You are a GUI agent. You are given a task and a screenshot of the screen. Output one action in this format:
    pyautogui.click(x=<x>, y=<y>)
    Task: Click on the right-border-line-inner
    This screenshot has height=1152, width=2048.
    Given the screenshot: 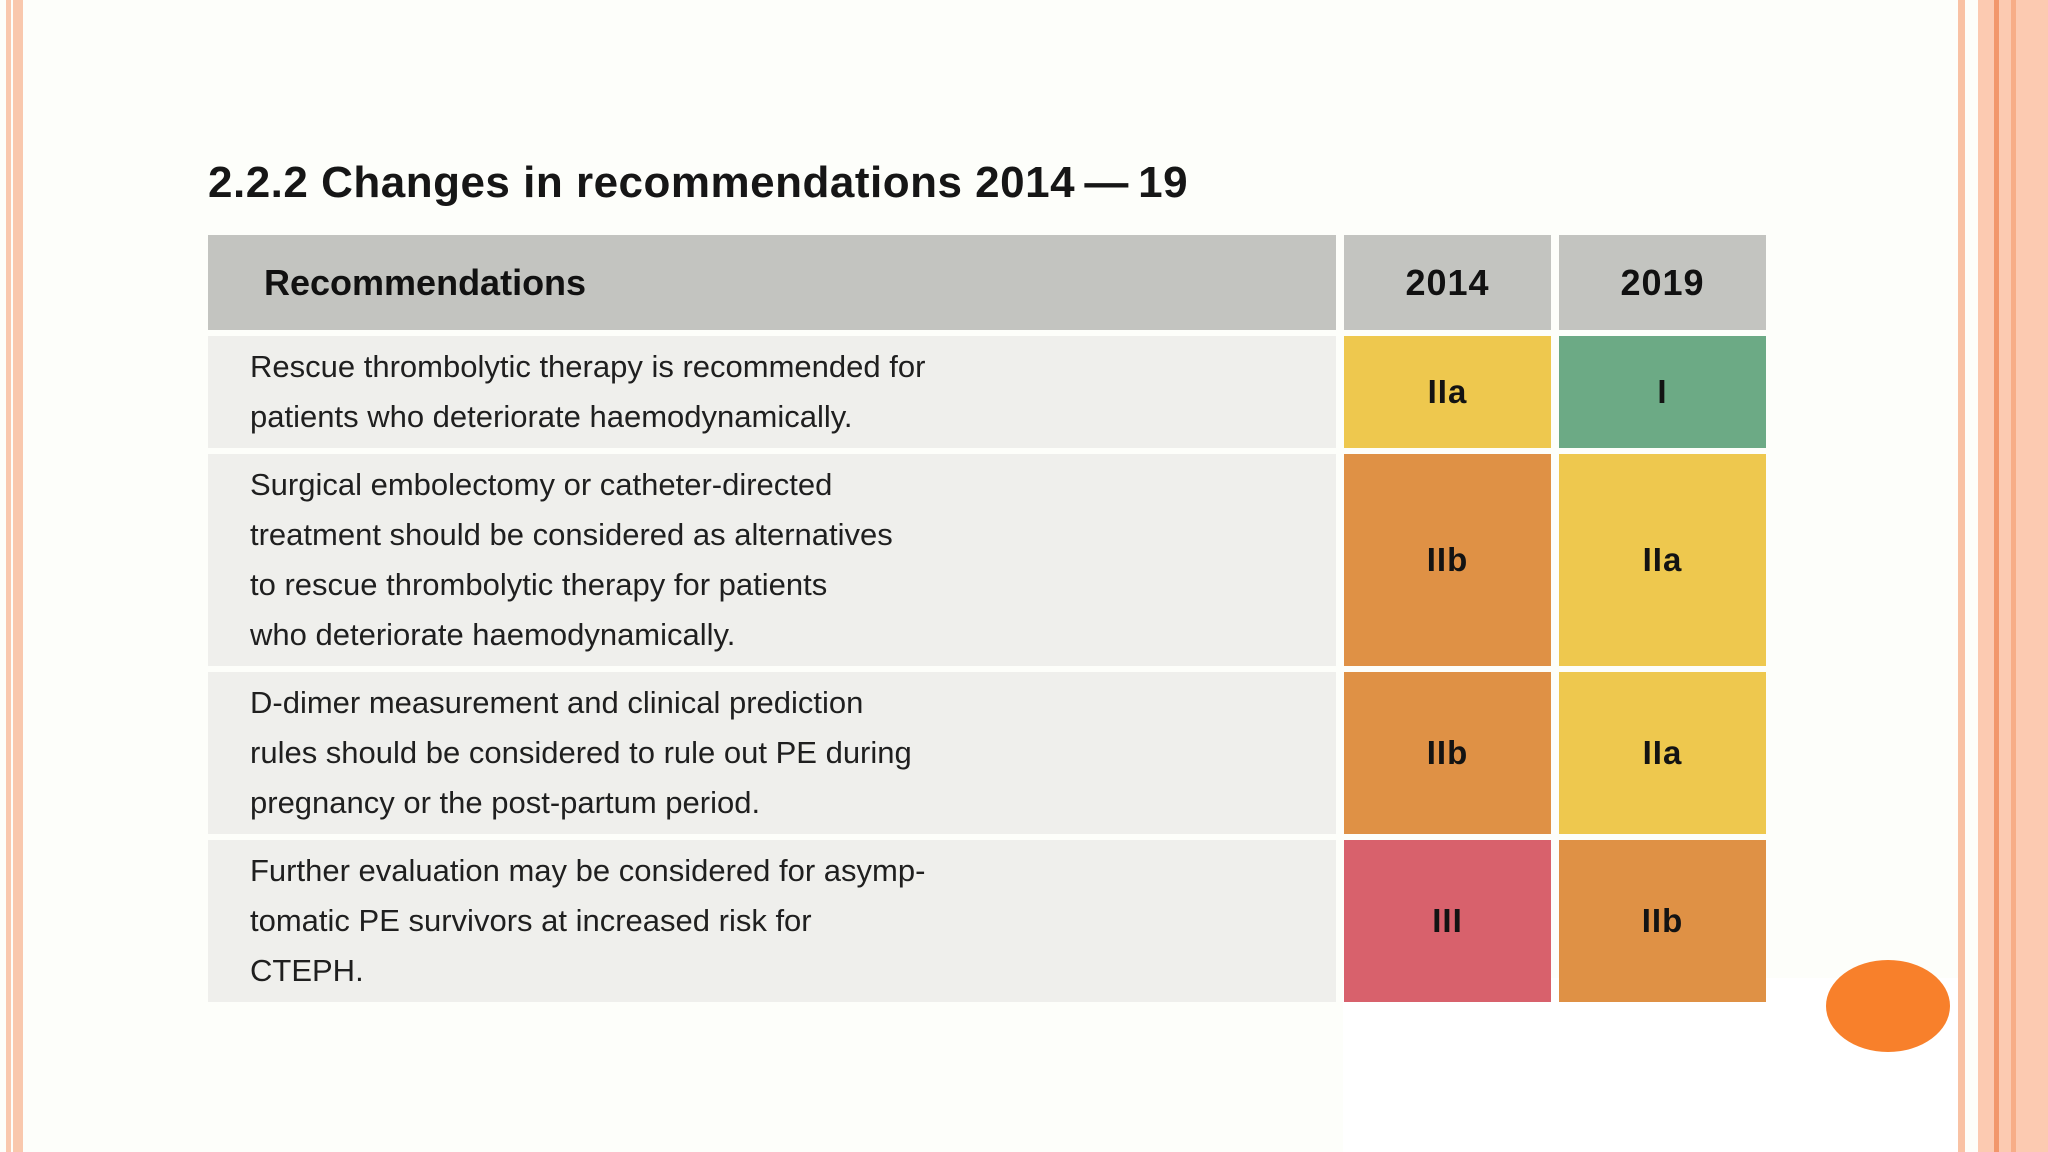 What is the action you would take?
    pyautogui.click(x=1996, y=576)
    